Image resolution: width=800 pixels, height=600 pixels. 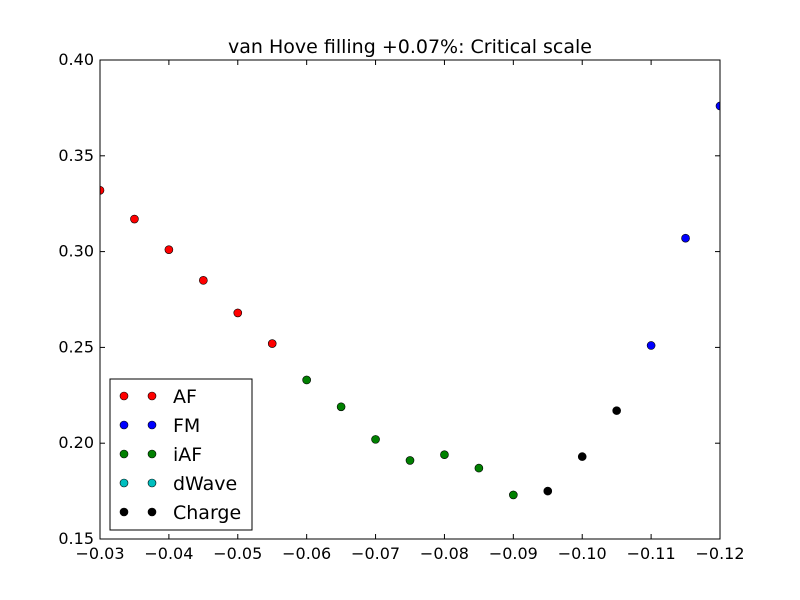 I want to click on x-tick-label: −0.12, so click(x=719, y=553).